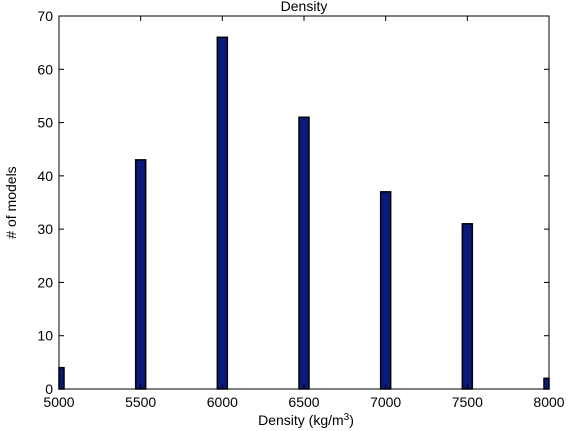 This screenshot has width=572, height=431. I want to click on y-tick-label: 40, so click(45, 176).